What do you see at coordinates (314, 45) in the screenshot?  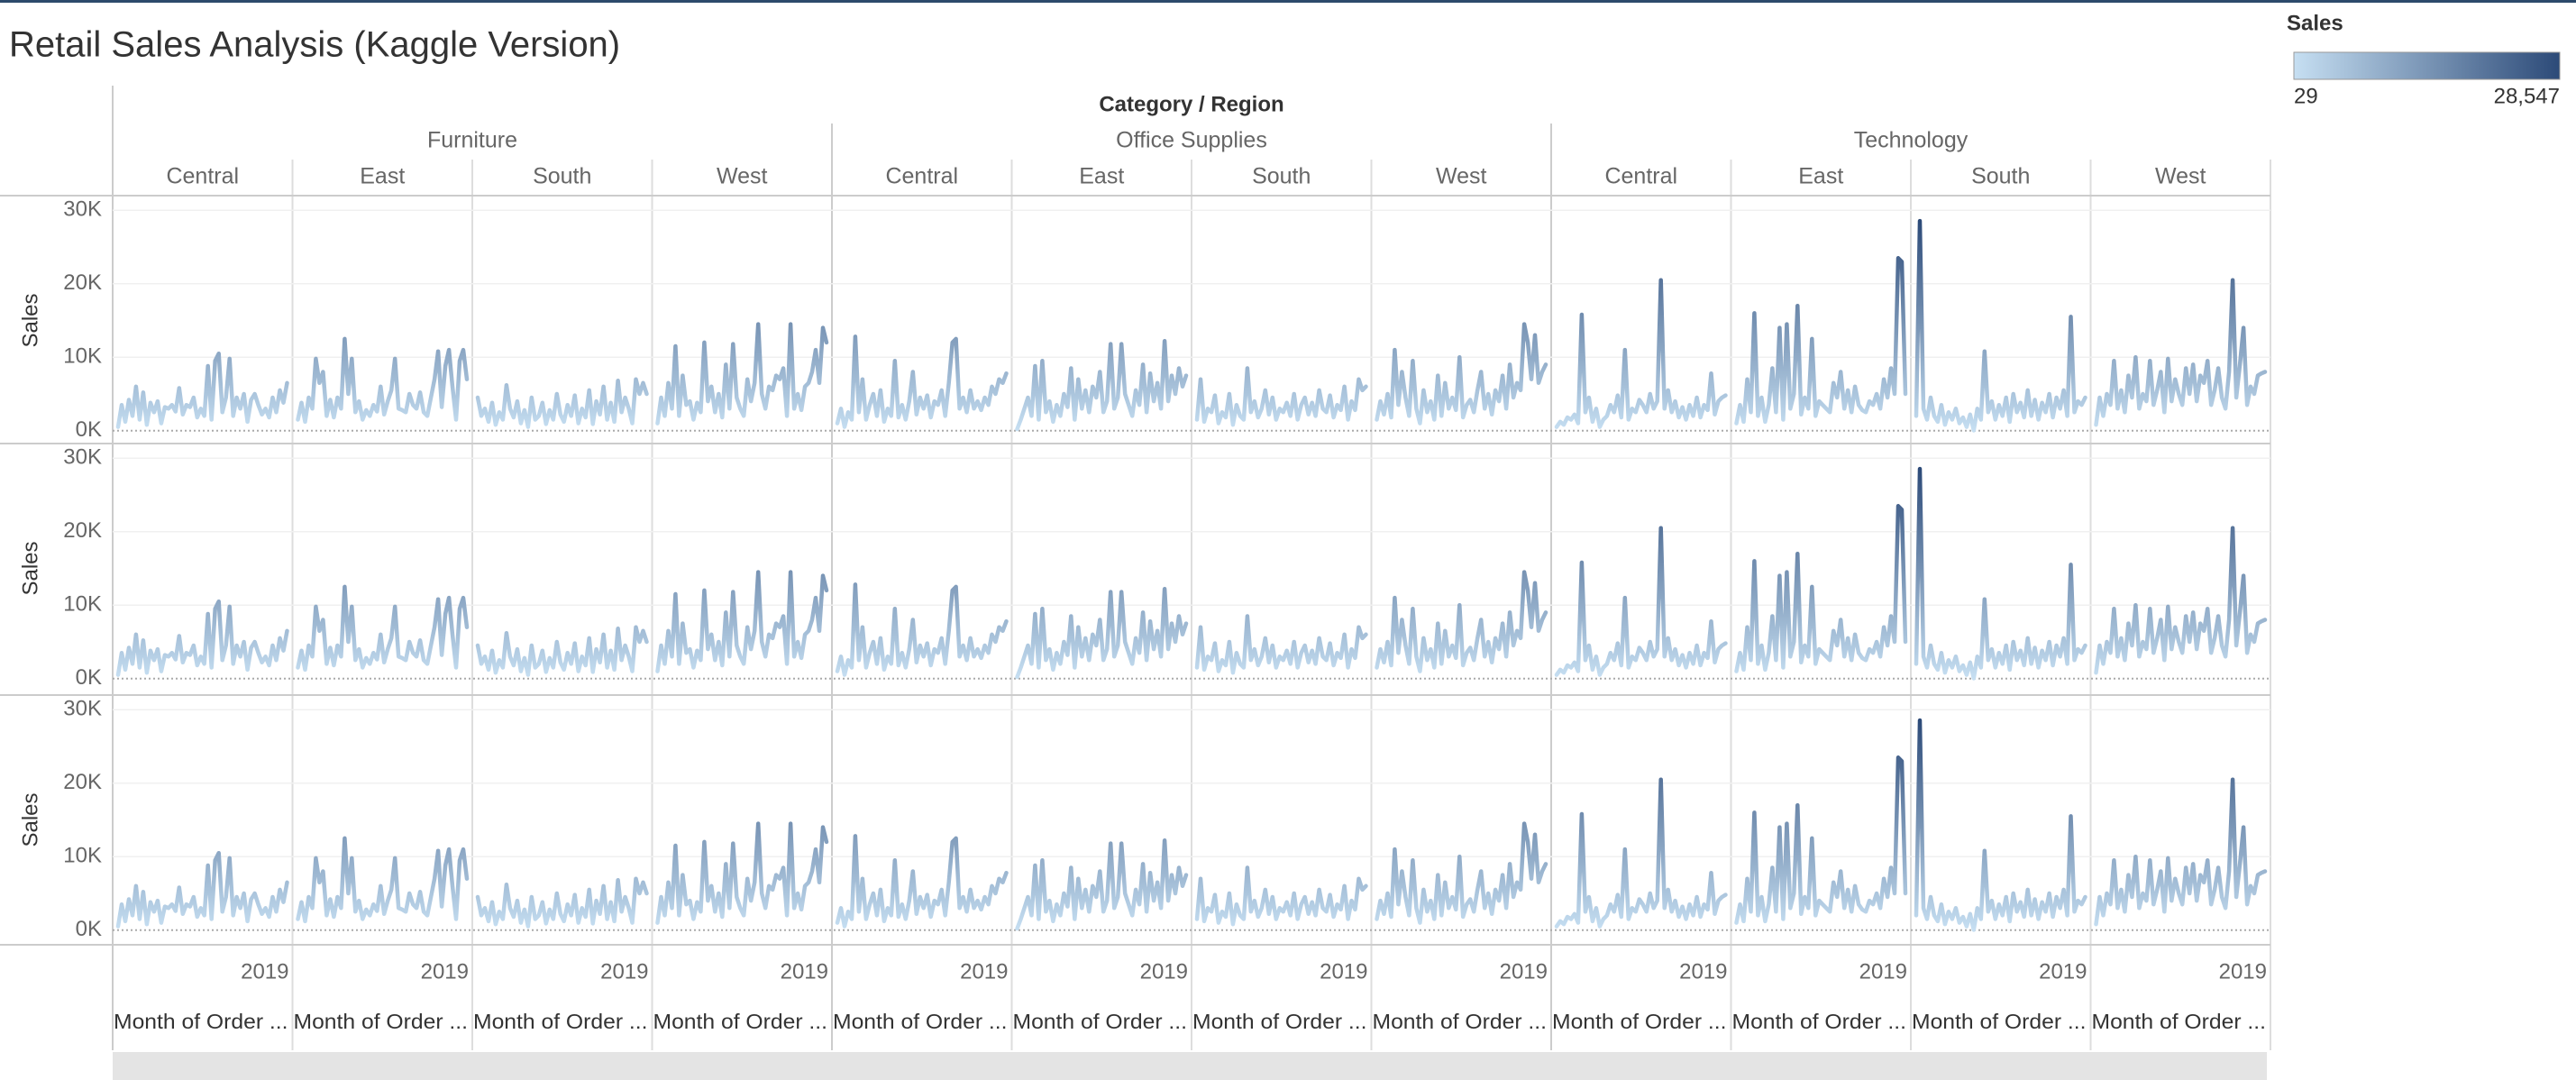 I see `dashboard-title: Retail Sales Analysis (Kaggle Version)` at bounding box center [314, 45].